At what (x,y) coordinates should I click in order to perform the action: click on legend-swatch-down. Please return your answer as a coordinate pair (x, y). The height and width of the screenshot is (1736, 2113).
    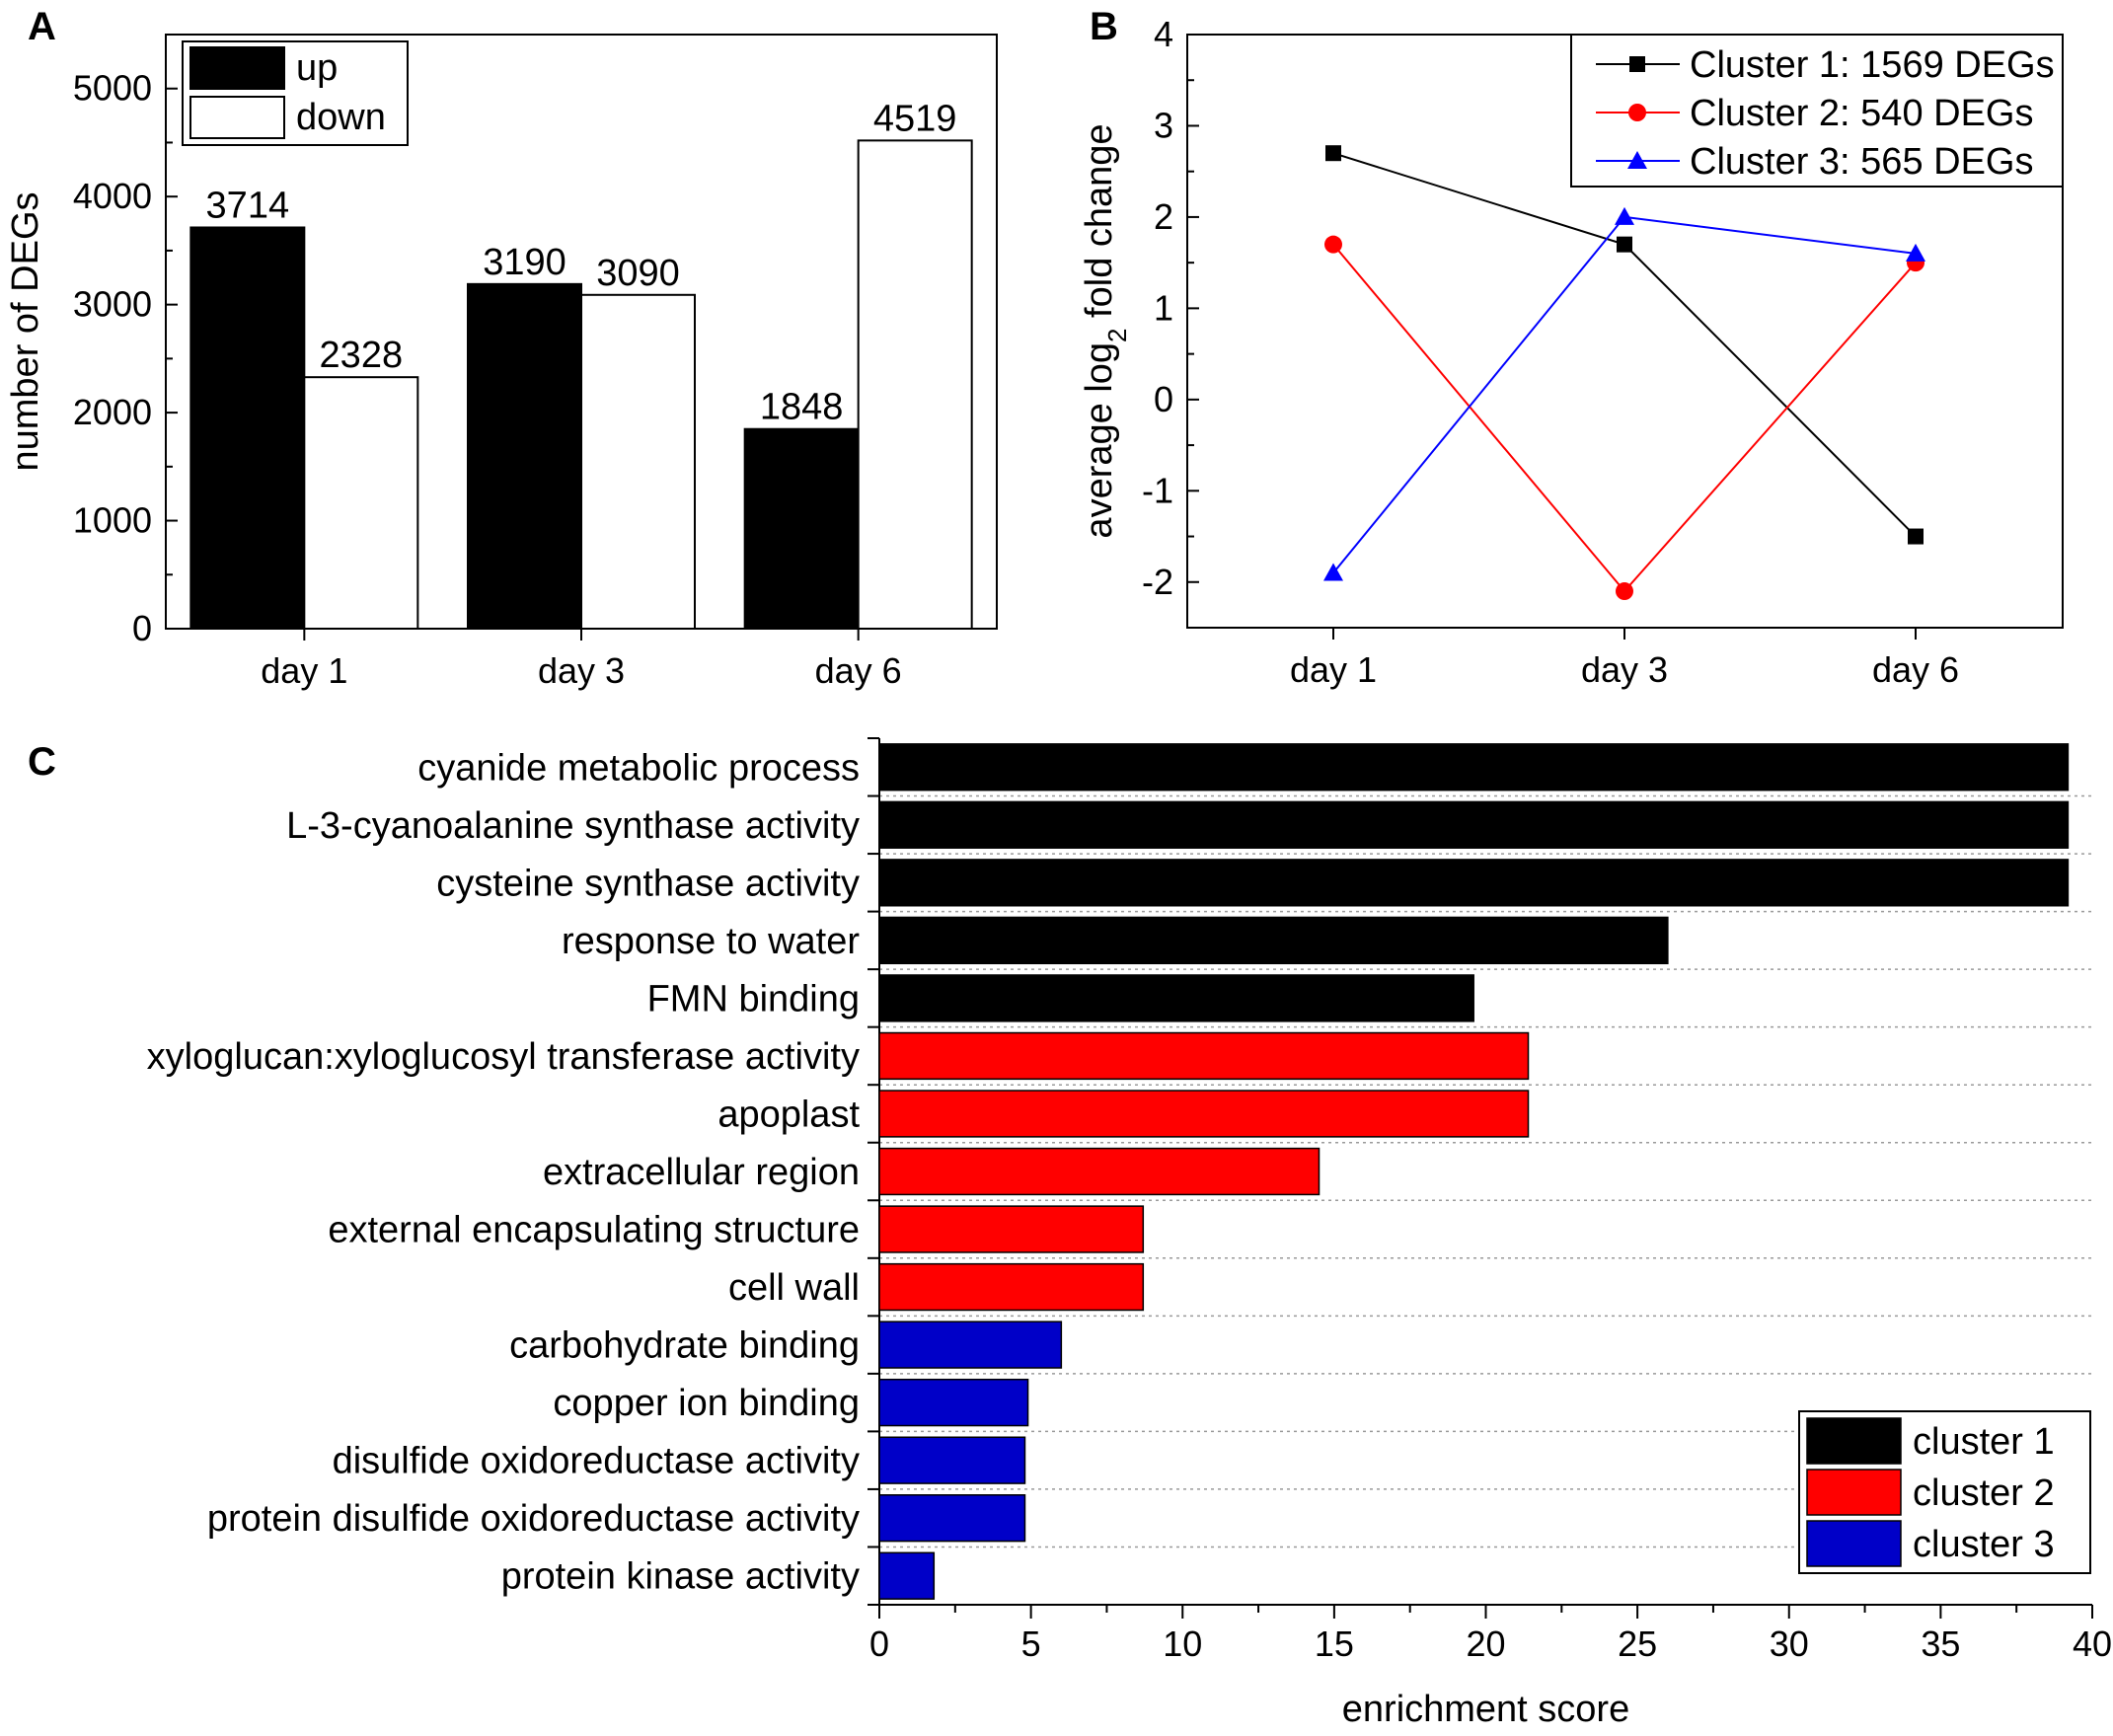
    Looking at the image, I should click on (237, 117).